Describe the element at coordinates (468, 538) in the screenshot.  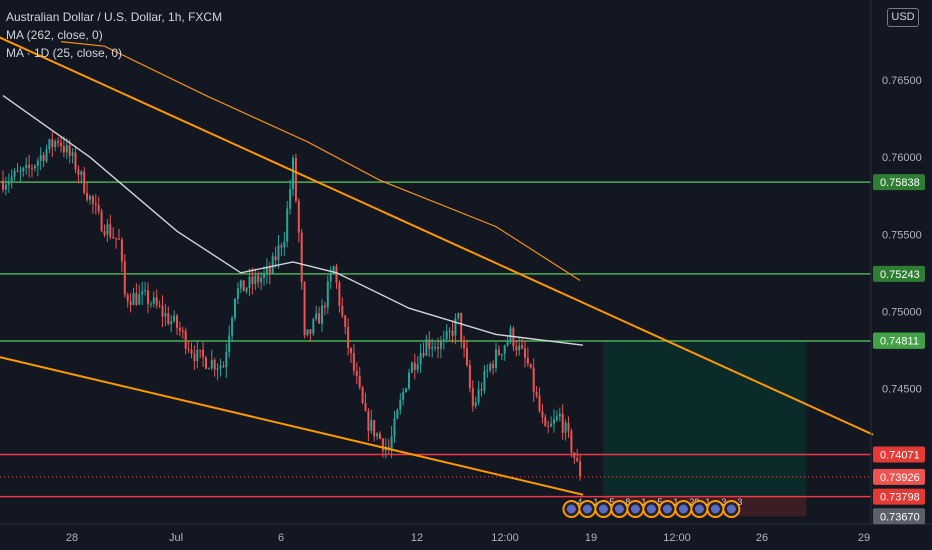
I see `time-axis: 28 Jul 6 12 12:00 19 12:00 26 29` at that location.